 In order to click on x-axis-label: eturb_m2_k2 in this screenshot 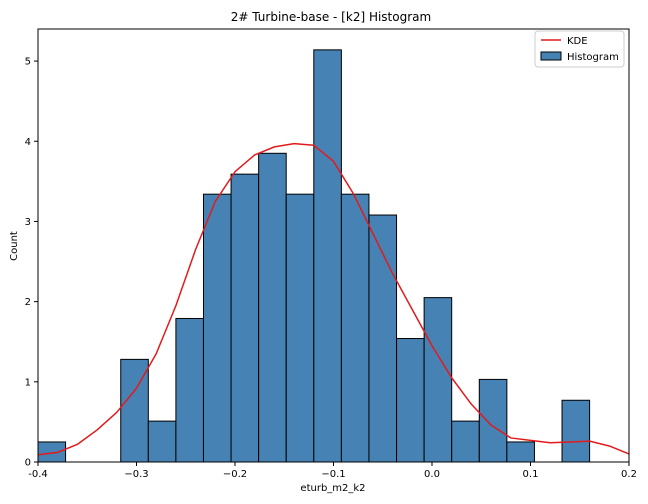, I will do `click(332, 488)`.